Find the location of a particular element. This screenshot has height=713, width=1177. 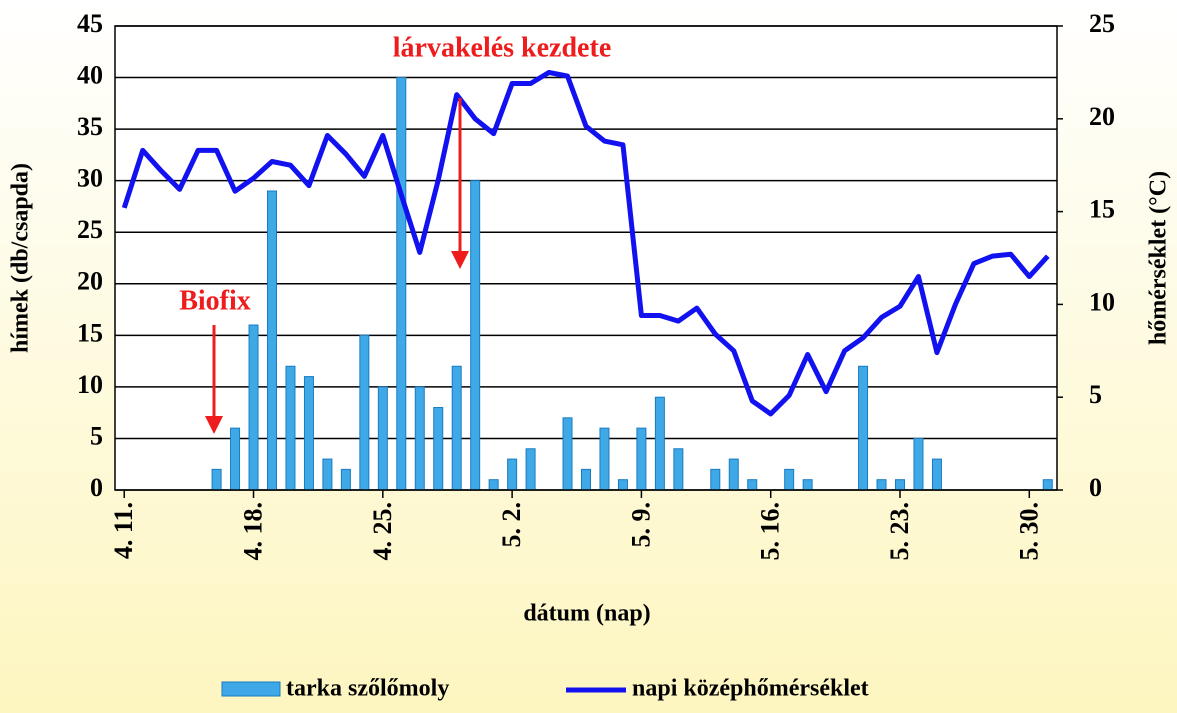

y2-tick-label: 10 is located at coordinates (1102, 301).